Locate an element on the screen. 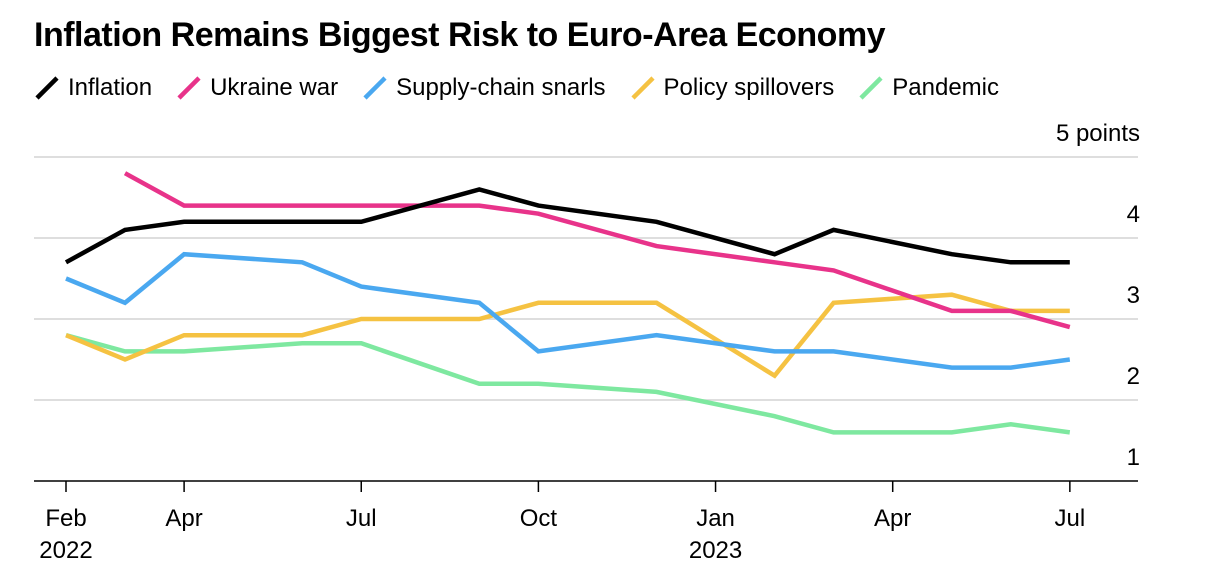 The width and height of the screenshot is (1230, 586). series-line-inflation is located at coordinates (567, 226).